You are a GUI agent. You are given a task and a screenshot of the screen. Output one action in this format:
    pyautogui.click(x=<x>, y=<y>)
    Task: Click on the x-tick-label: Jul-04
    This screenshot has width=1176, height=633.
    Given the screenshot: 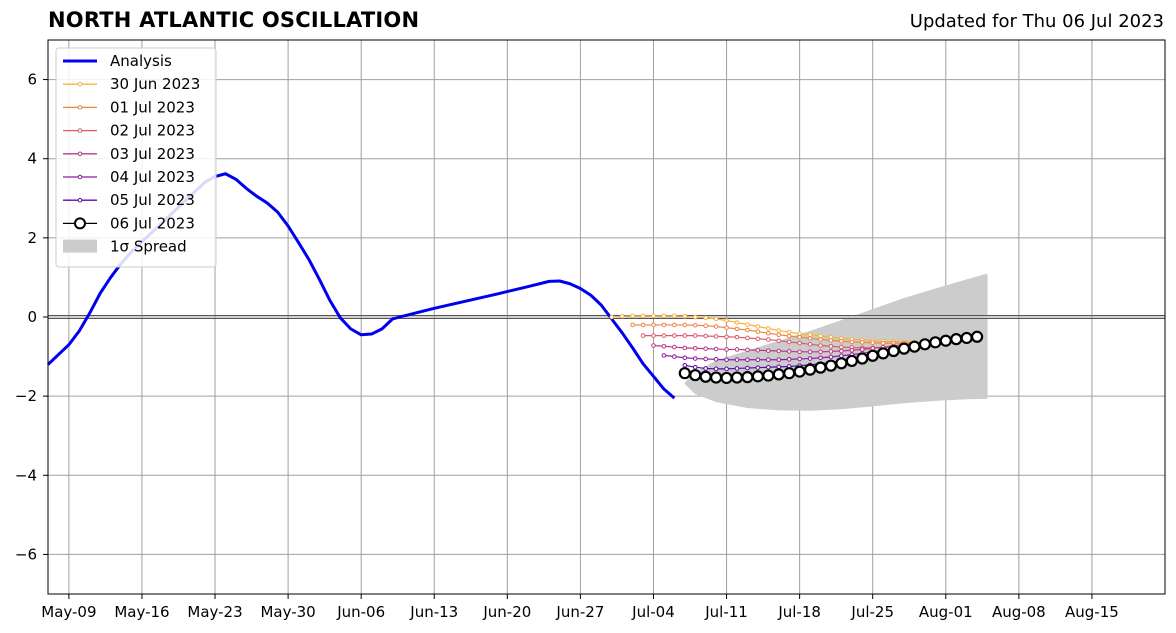 What is the action you would take?
    pyautogui.click(x=653, y=612)
    